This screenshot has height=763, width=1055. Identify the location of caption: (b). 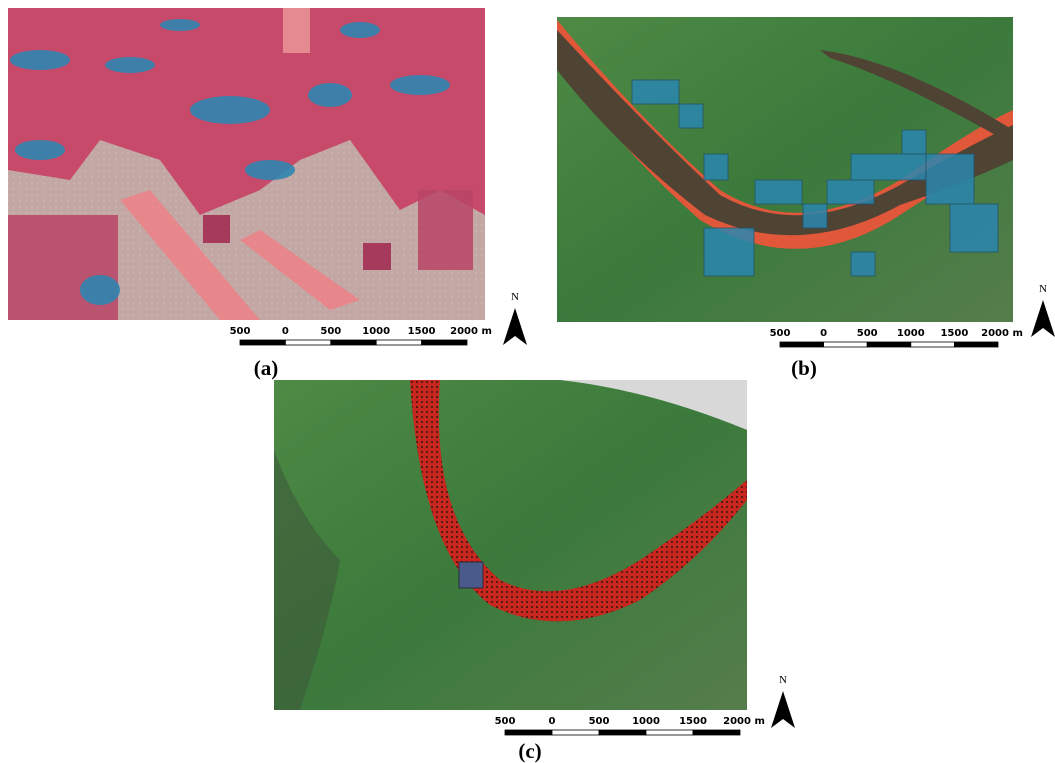
(804, 368).